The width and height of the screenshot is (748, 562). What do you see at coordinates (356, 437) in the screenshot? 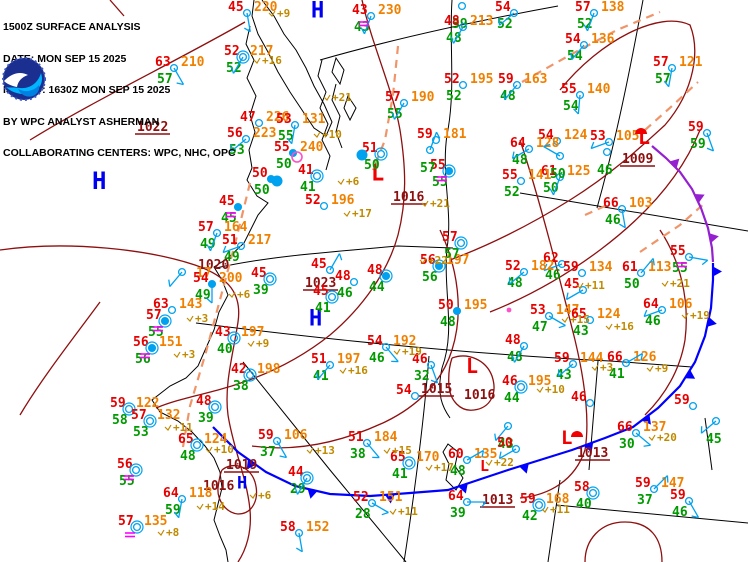
I see `station-temp: 51` at bounding box center [356, 437].